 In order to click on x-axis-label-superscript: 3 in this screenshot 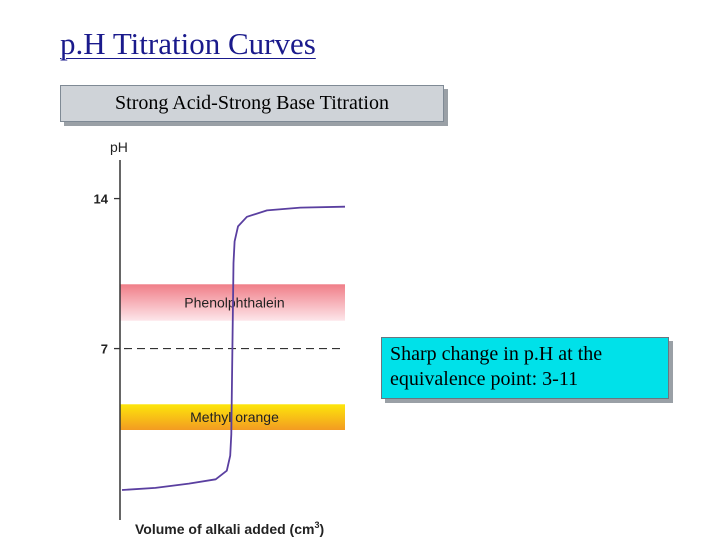, I will do `click(316, 525)`.